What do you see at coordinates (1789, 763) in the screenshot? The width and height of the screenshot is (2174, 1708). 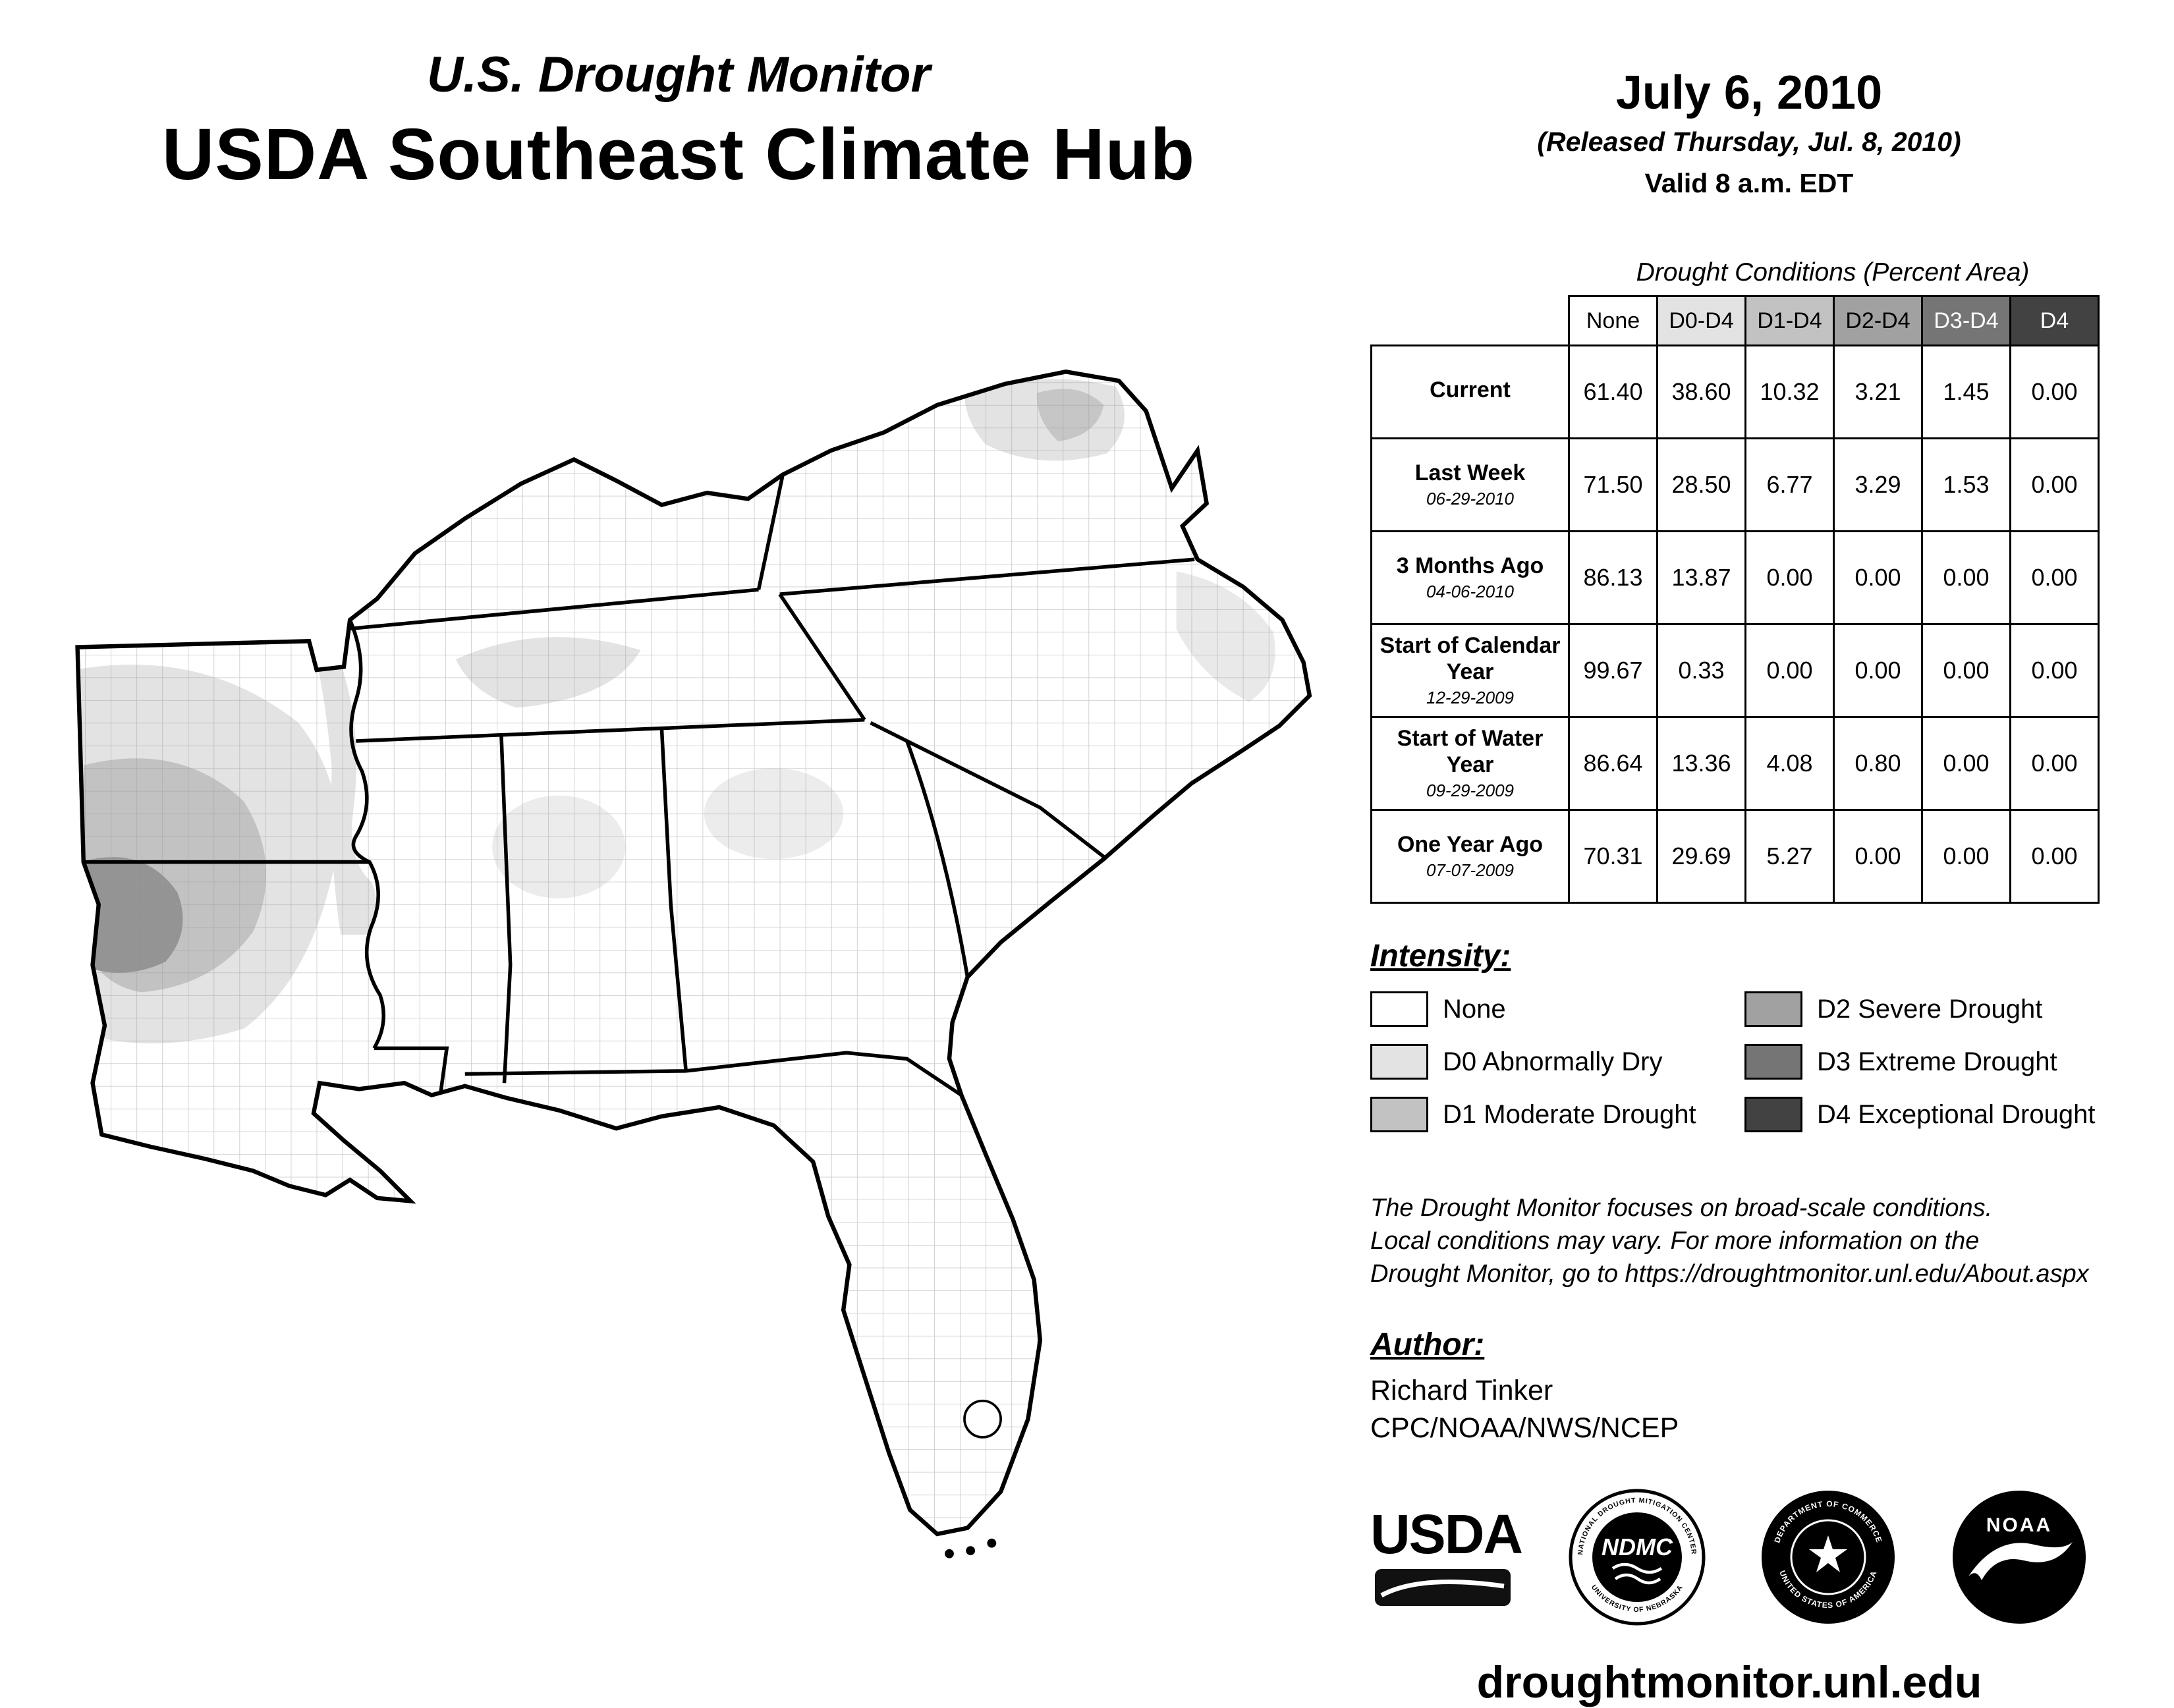 I see `value-cell: 4.08` at bounding box center [1789, 763].